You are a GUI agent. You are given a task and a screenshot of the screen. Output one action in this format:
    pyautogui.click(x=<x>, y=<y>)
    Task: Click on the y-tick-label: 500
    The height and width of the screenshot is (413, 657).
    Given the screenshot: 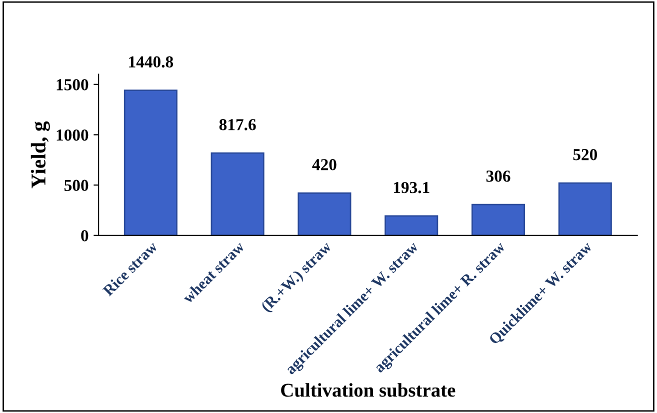 What is the action you would take?
    pyautogui.click(x=76, y=186)
    